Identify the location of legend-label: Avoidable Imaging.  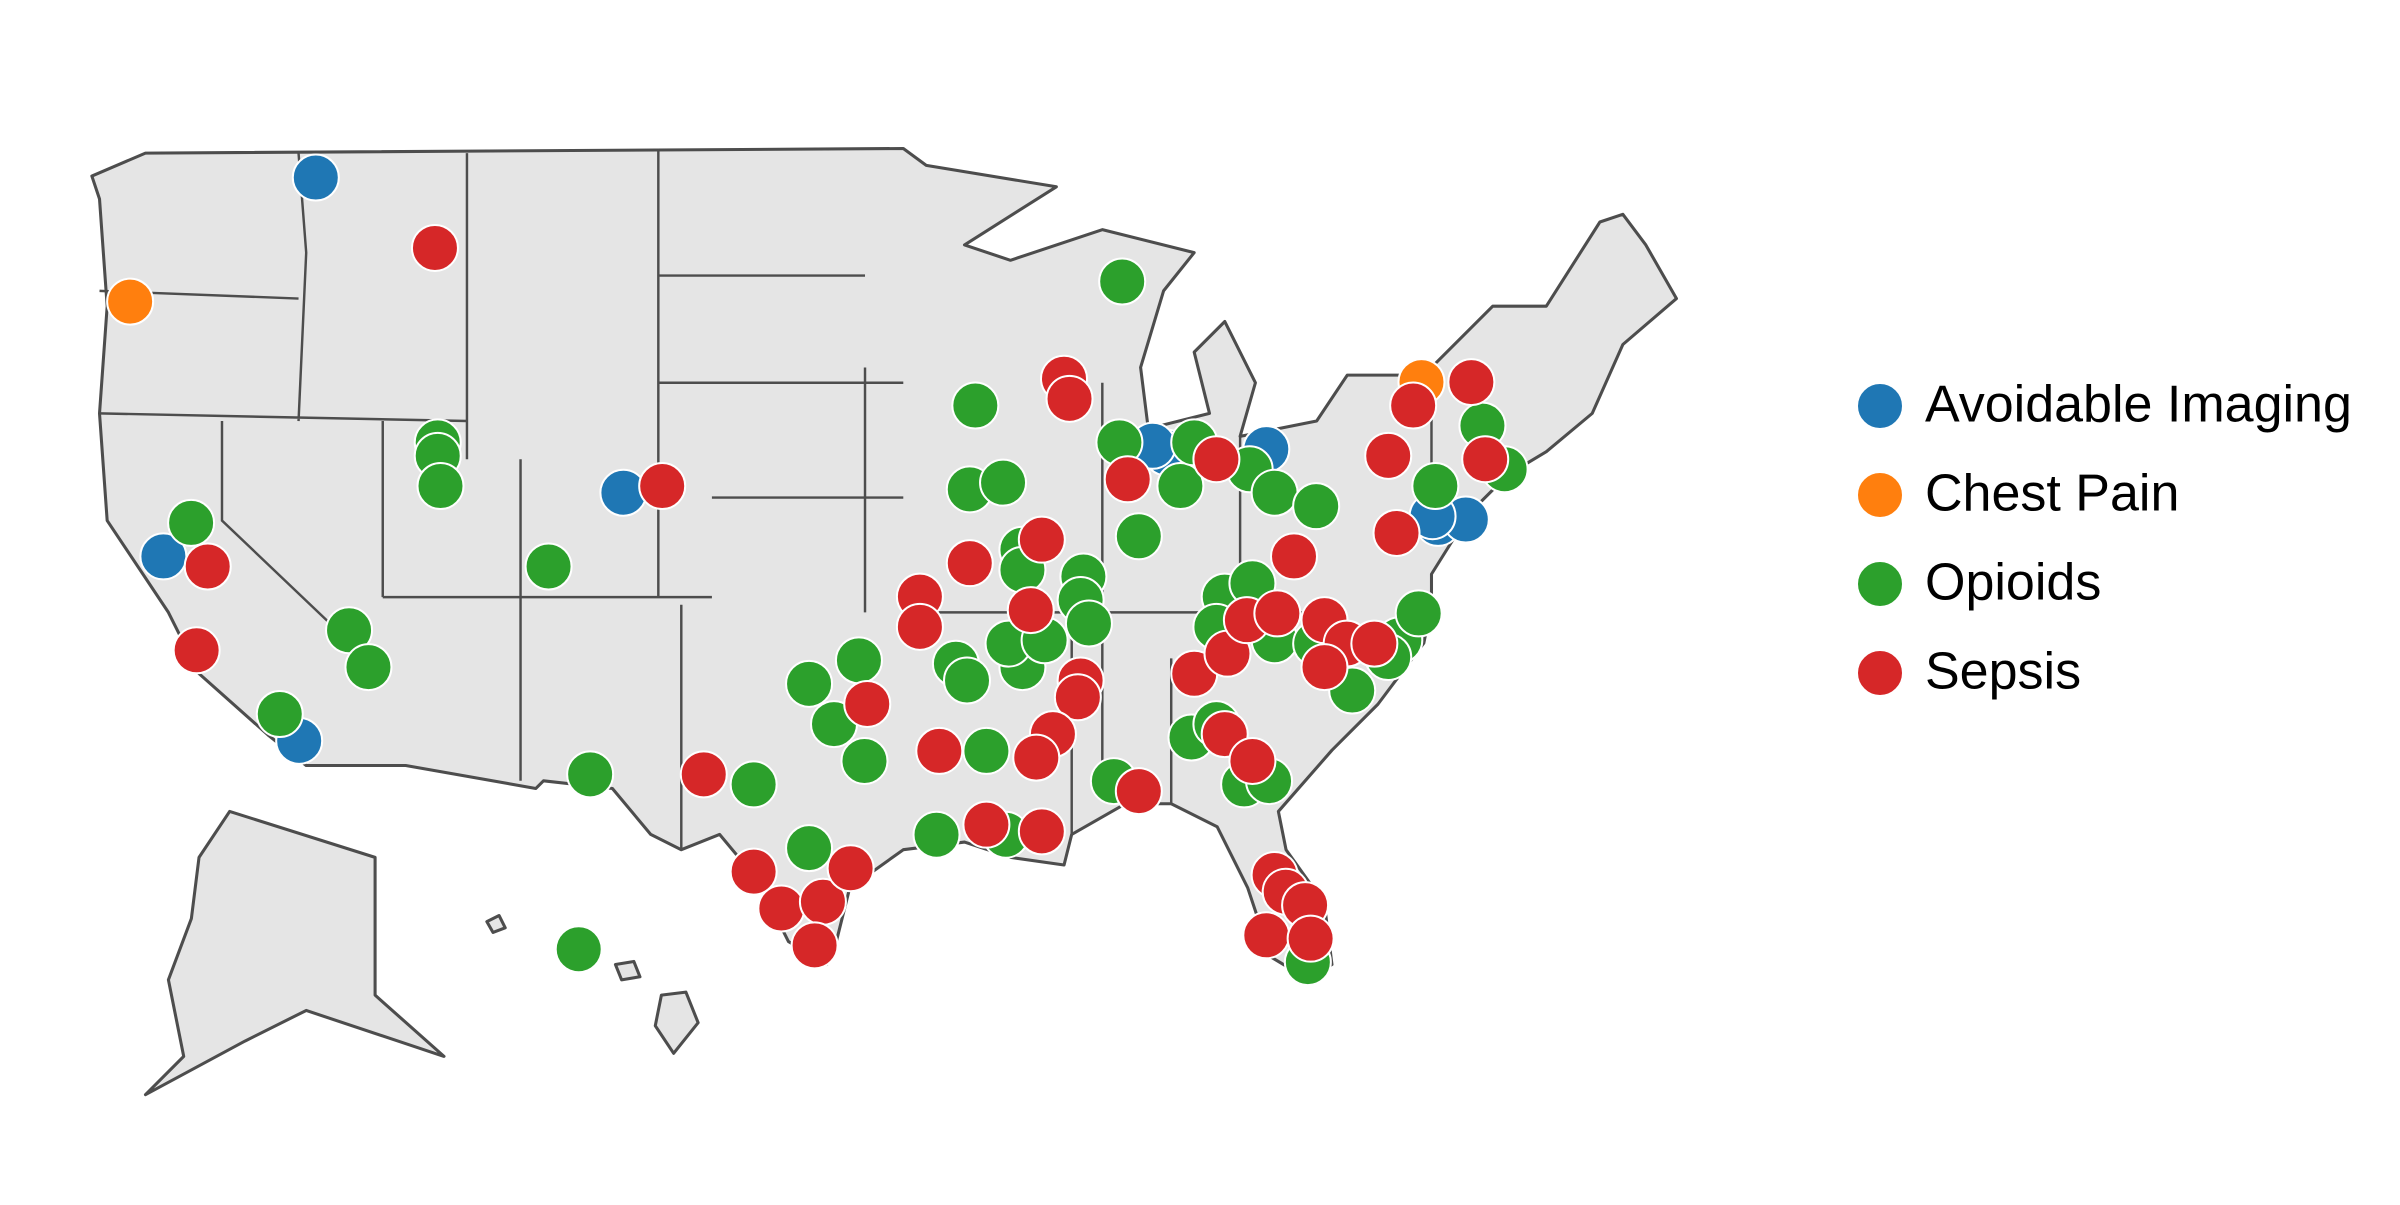
(2138, 405).